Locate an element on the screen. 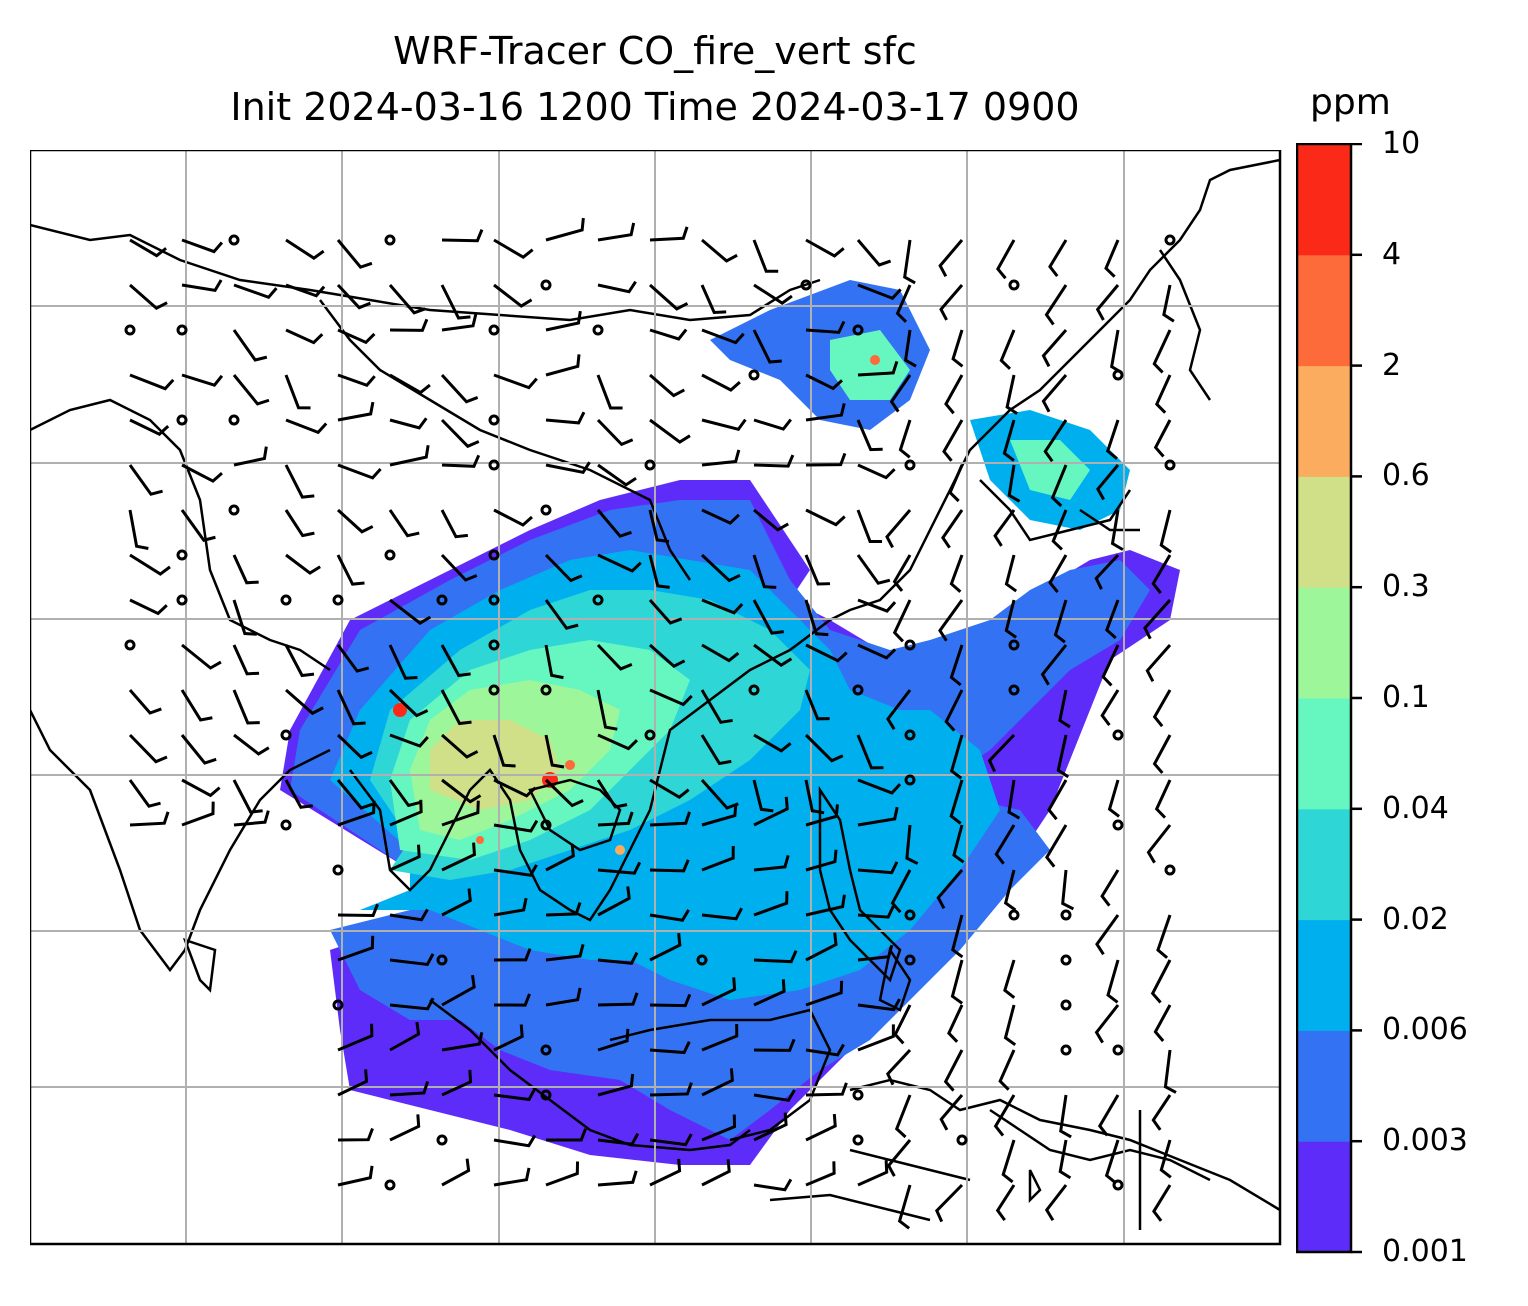 This screenshot has width=1528, height=1306. field-korea-inner is located at coordinates (1050, 470).